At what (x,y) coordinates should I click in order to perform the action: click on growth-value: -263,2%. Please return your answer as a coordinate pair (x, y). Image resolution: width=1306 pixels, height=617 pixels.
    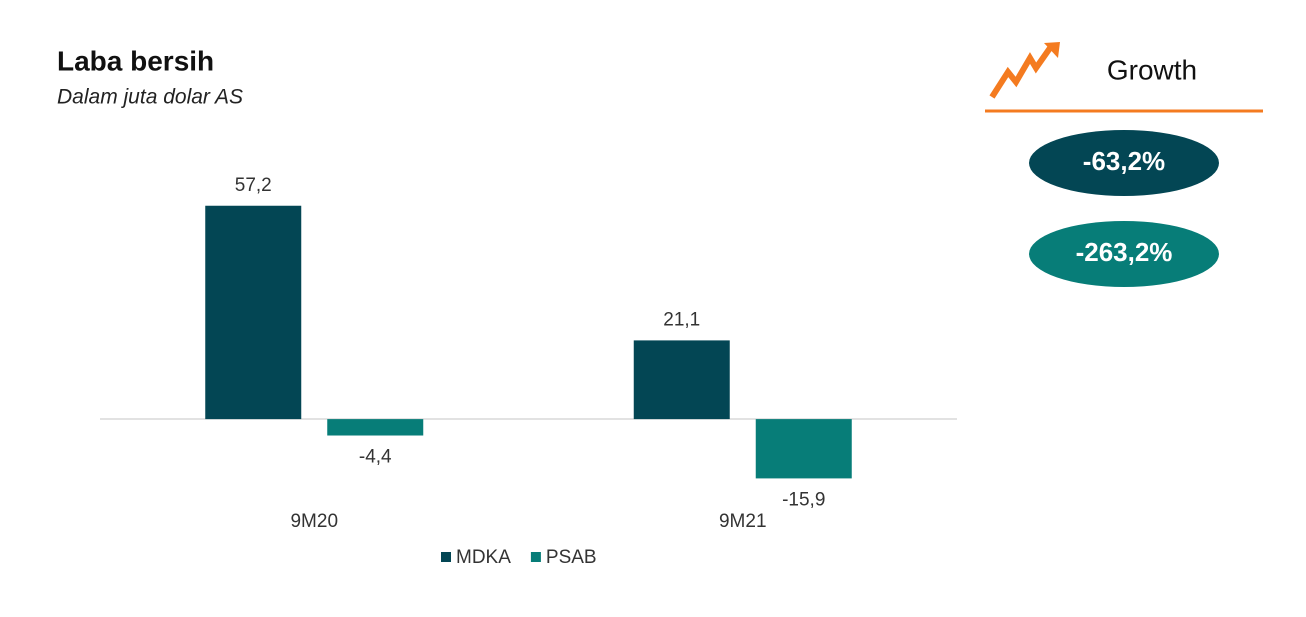
    Looking at the image, I should click on (1124, 252).